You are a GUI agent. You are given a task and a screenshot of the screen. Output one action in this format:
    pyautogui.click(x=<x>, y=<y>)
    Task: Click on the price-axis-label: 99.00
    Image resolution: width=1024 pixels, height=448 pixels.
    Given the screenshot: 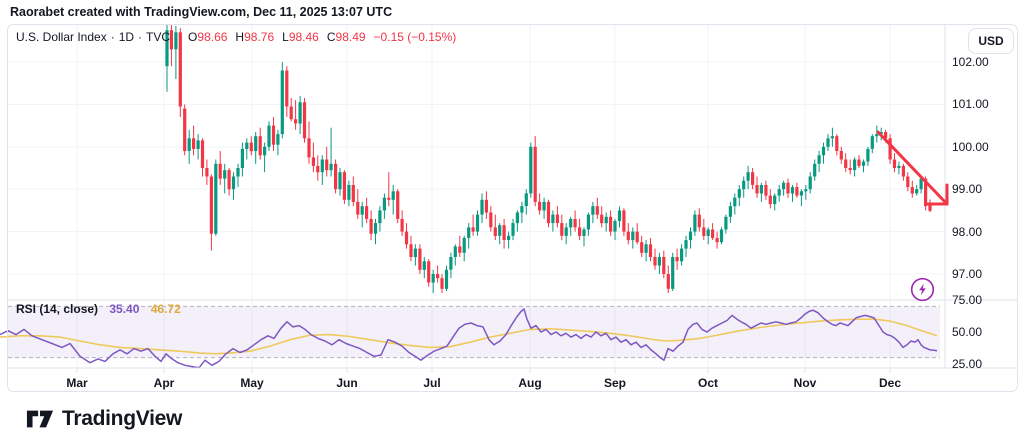 What is the action you would take?
    pyautogui.click(x=967, y=189)
    